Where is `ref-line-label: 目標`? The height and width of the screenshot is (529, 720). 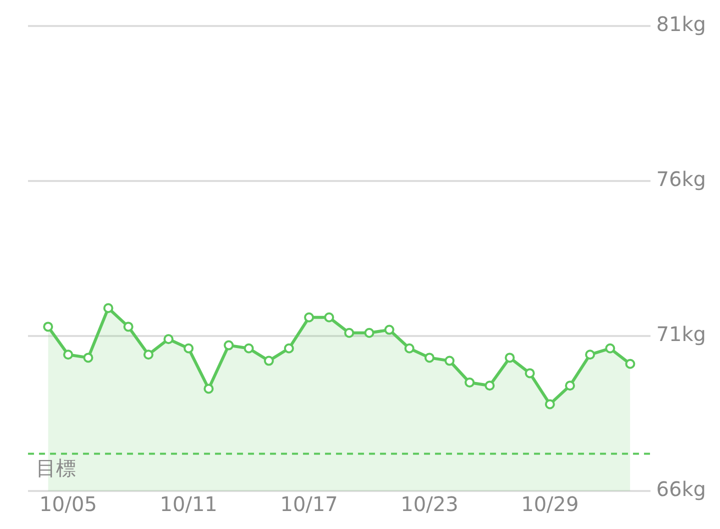 ref-line-label: 目標 is located at coordinates (56, 468).